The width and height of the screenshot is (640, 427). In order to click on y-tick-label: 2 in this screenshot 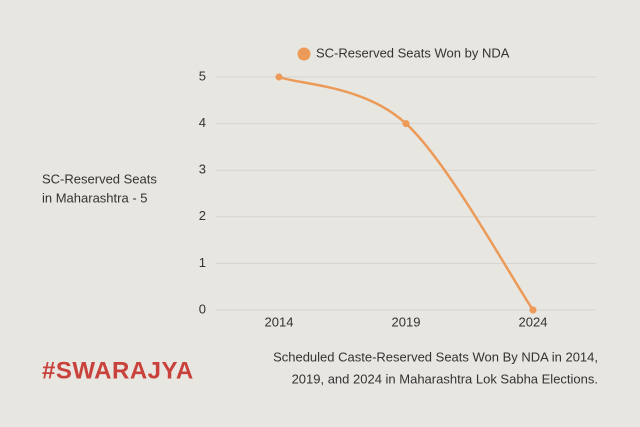, I will do `click(202, 215)`.